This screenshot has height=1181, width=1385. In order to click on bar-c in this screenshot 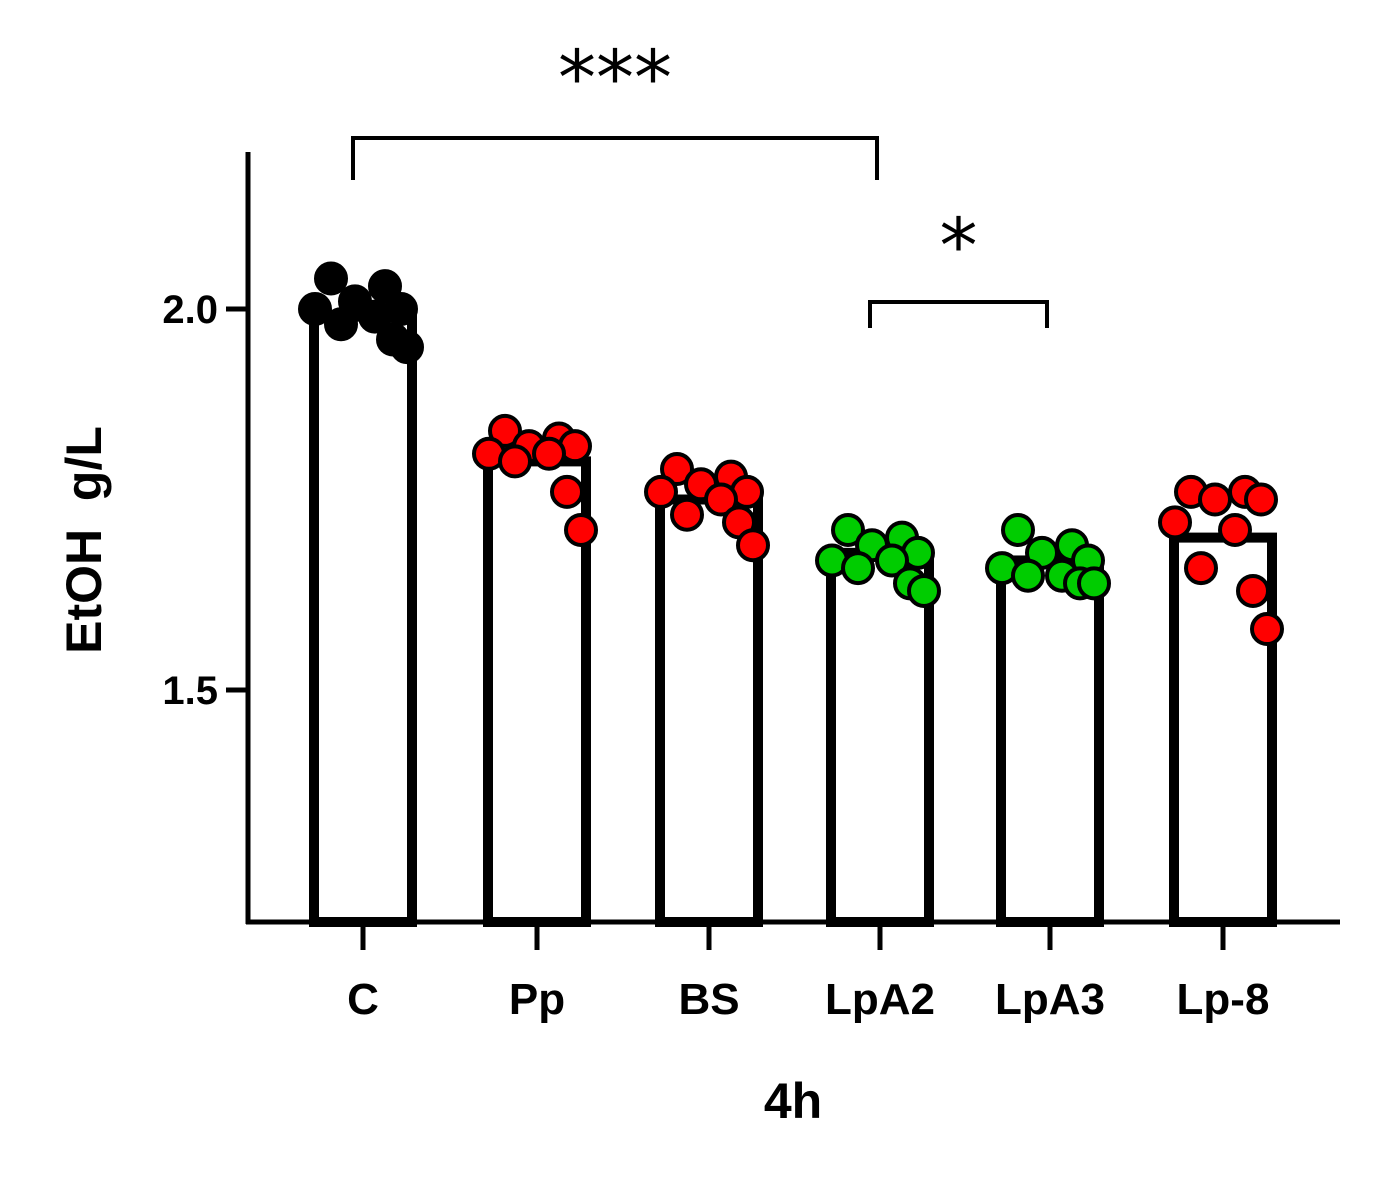, I will do `click(363, 619)`.